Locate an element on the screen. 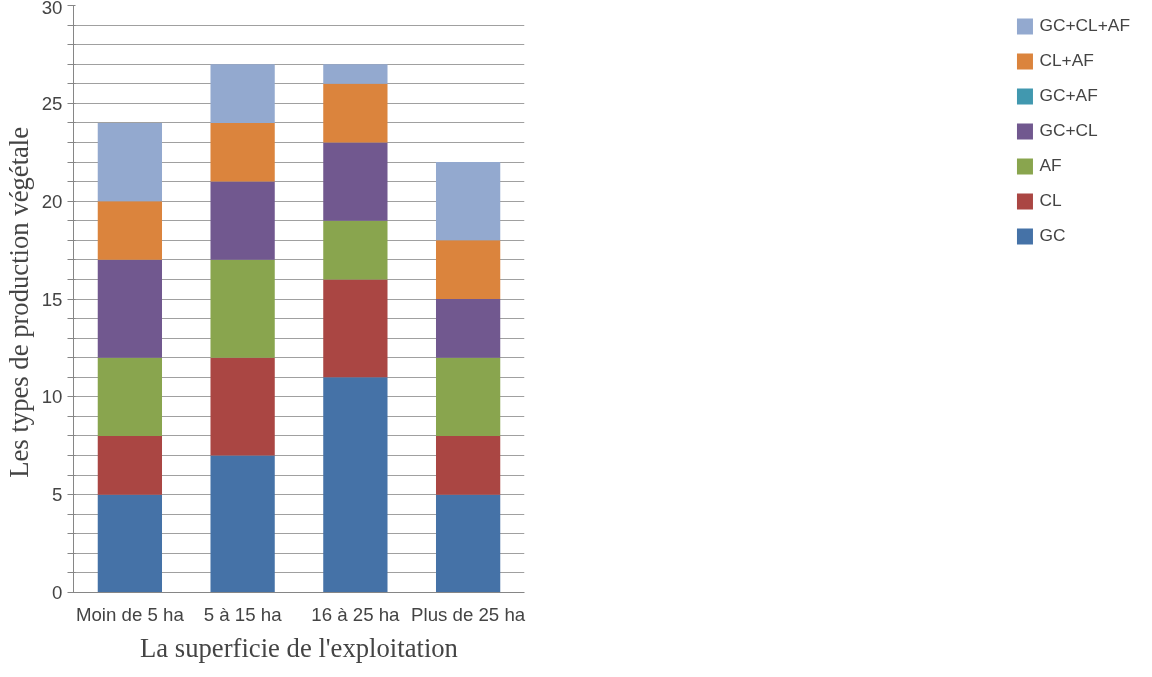 This screenshot has width=1152, height=677. y-tick-label: 15 is located at coordinates (52, 299).